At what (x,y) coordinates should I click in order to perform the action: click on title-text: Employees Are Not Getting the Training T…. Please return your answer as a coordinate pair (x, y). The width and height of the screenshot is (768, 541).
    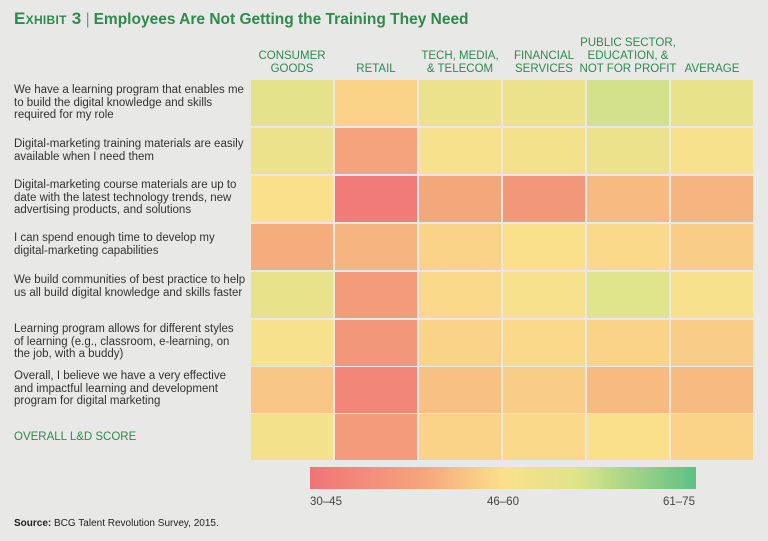
    Looking at the image, I should click on (281, 19).